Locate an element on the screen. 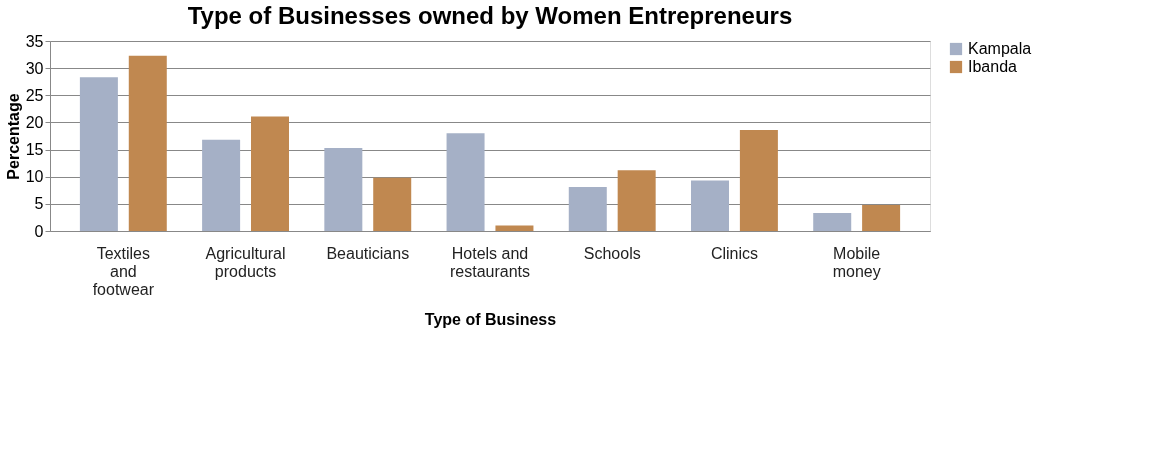 This screenshot has height=474, width=1167. x-tick-label: Agricultural products is located at coordinates (245, 262).